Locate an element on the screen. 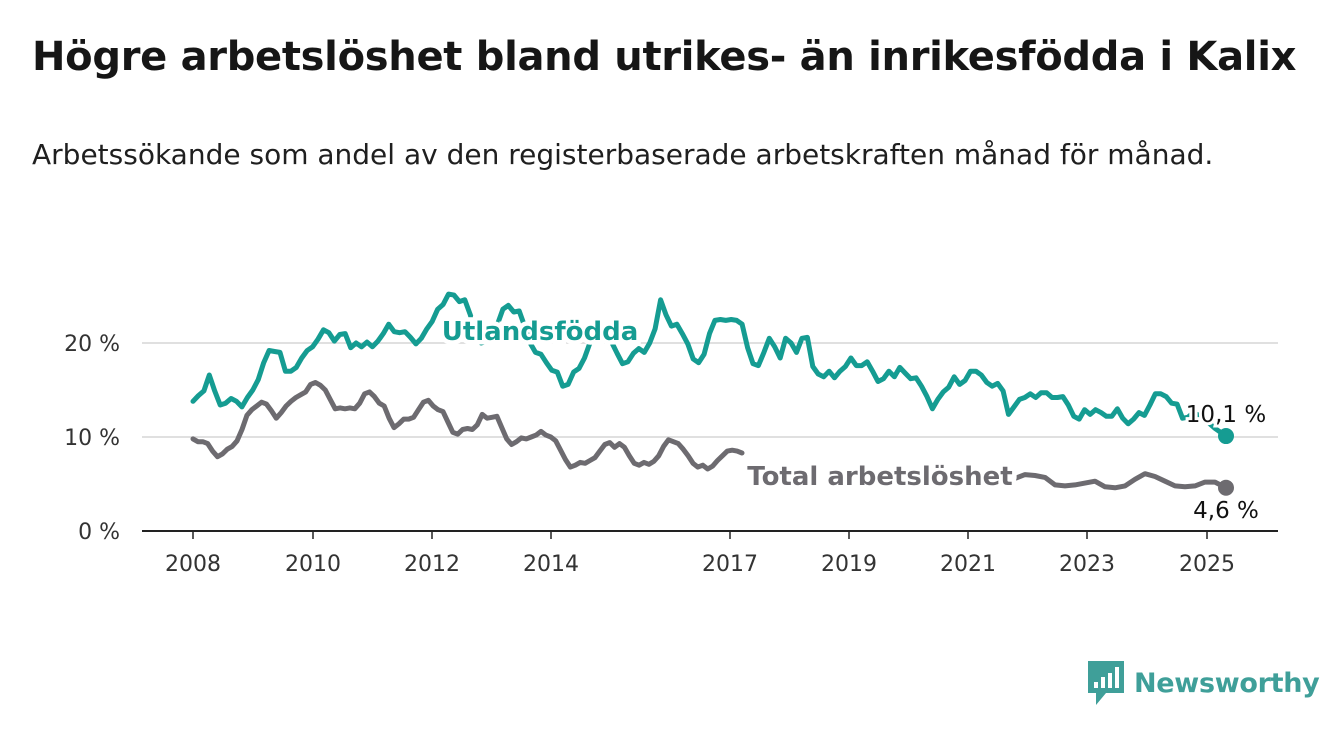 This screenshot has height=734, width=1340. brand-name: Newsworthy is located at coordinates (1227, 683).